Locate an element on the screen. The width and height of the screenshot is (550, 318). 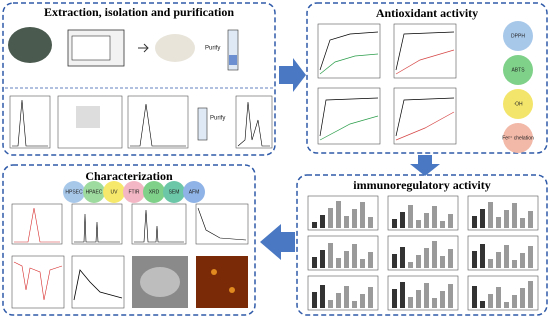
panel-title: immunoregulatory activity is located at coordinates (421, 185).